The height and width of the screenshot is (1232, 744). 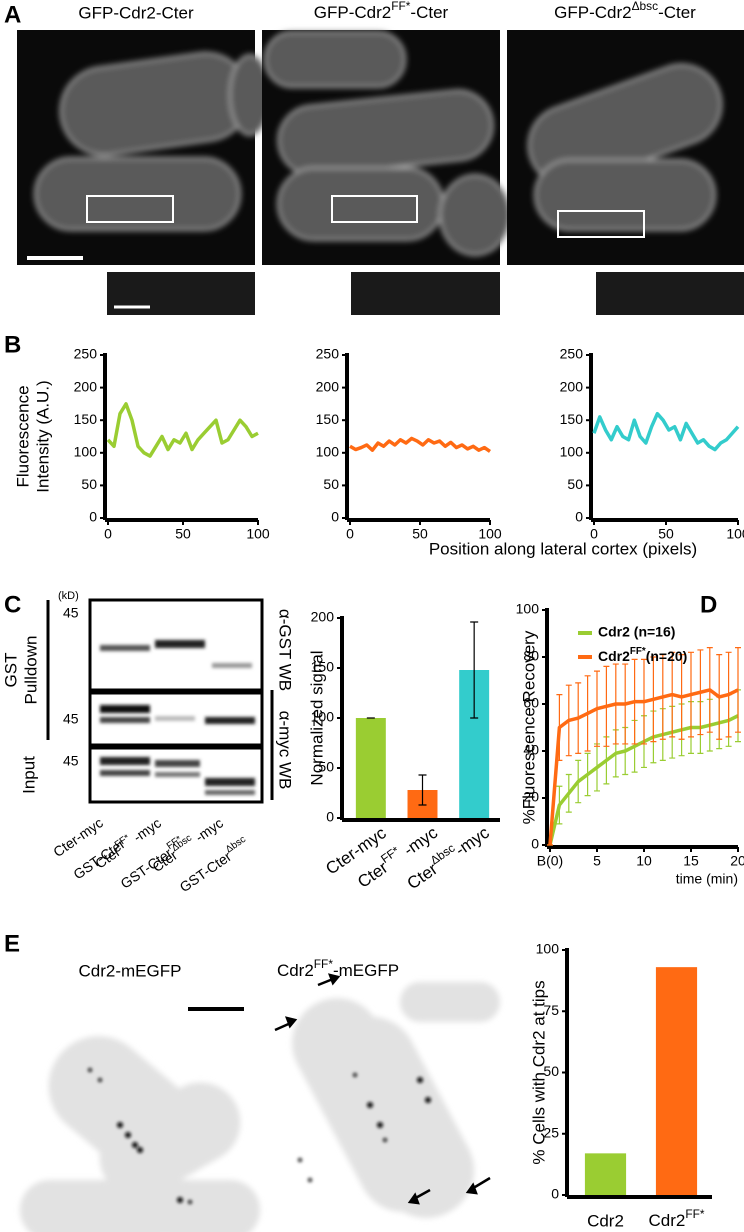 What do you see at coordinates (597, 861) in the screenshot?
I see `x-tick-label: 5` at bounding box center [597, 861].